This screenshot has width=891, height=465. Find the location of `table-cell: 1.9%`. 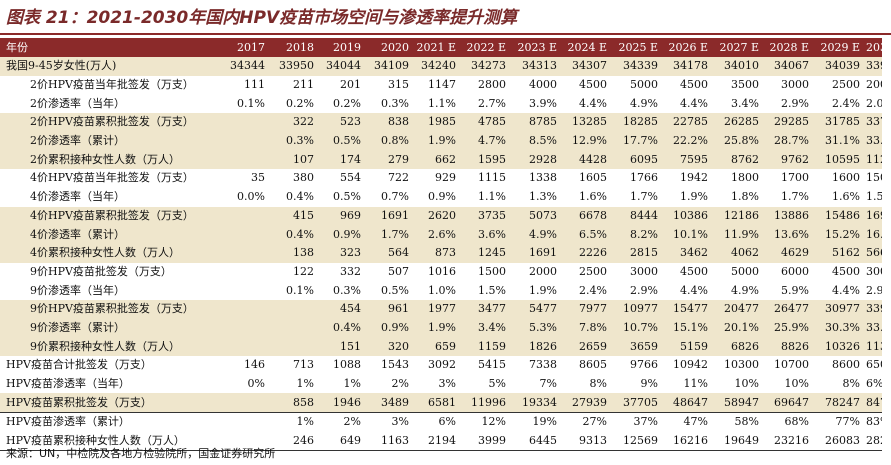

table-cell: 1.9% is located at coordinates (435, 141).